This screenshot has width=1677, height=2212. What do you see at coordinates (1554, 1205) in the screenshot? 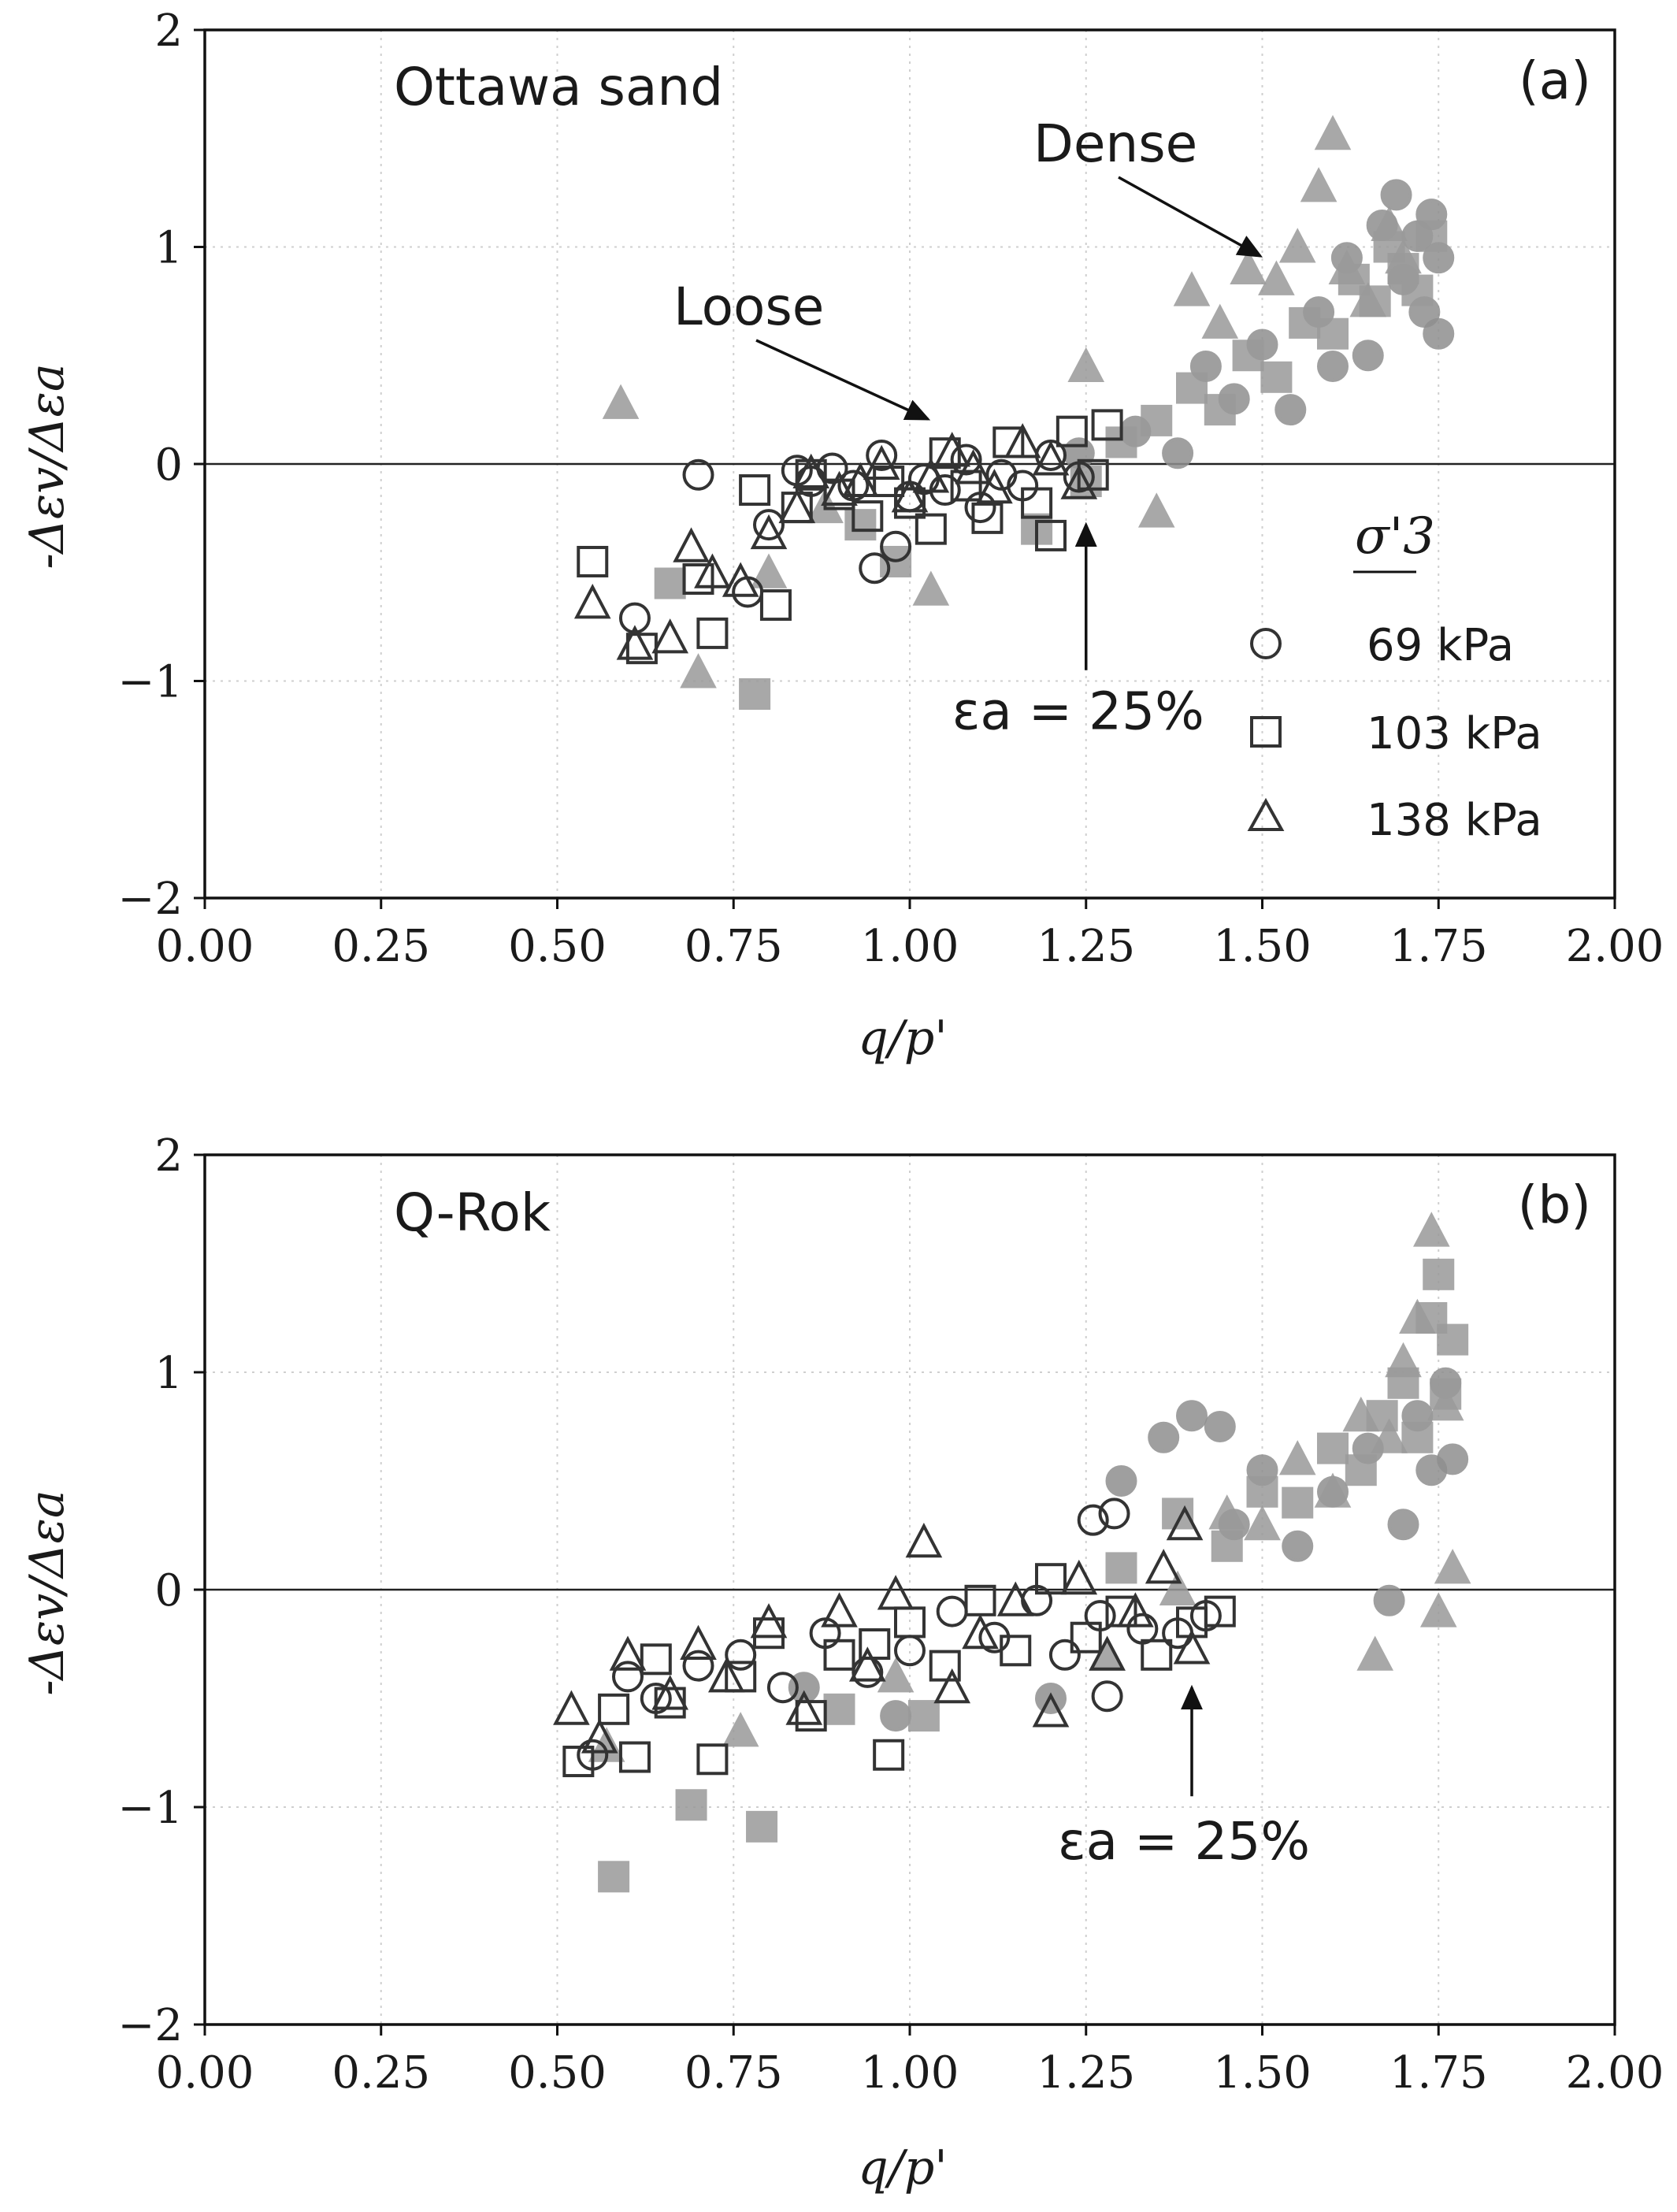
I see `panel-b-tag: (b)` at bounding box center [1554, 1205].